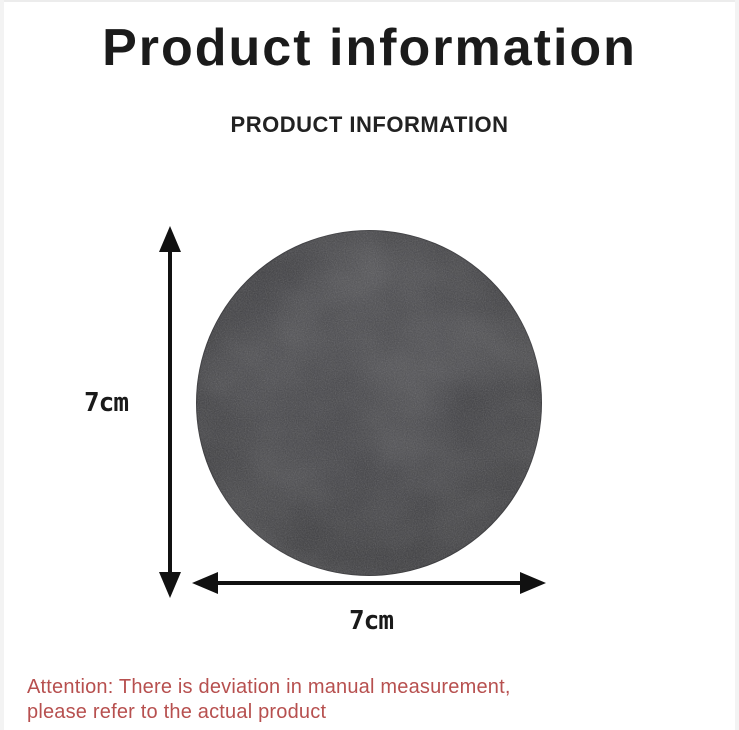 Image resolution: width=739 pixels, height=730 pixels. Describe the element at coordinates (737, 365) in the screenshot. I see `page-edge-right` at that location.